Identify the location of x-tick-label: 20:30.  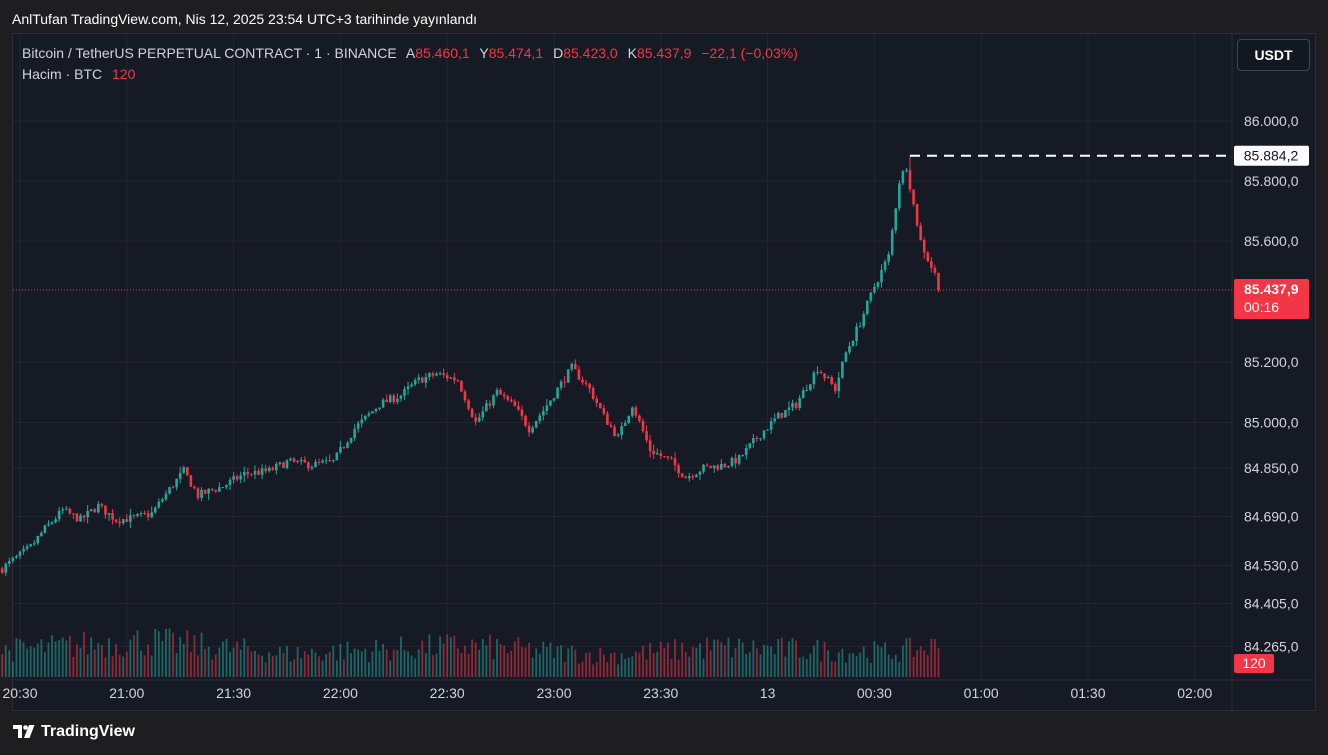
(19, 693).